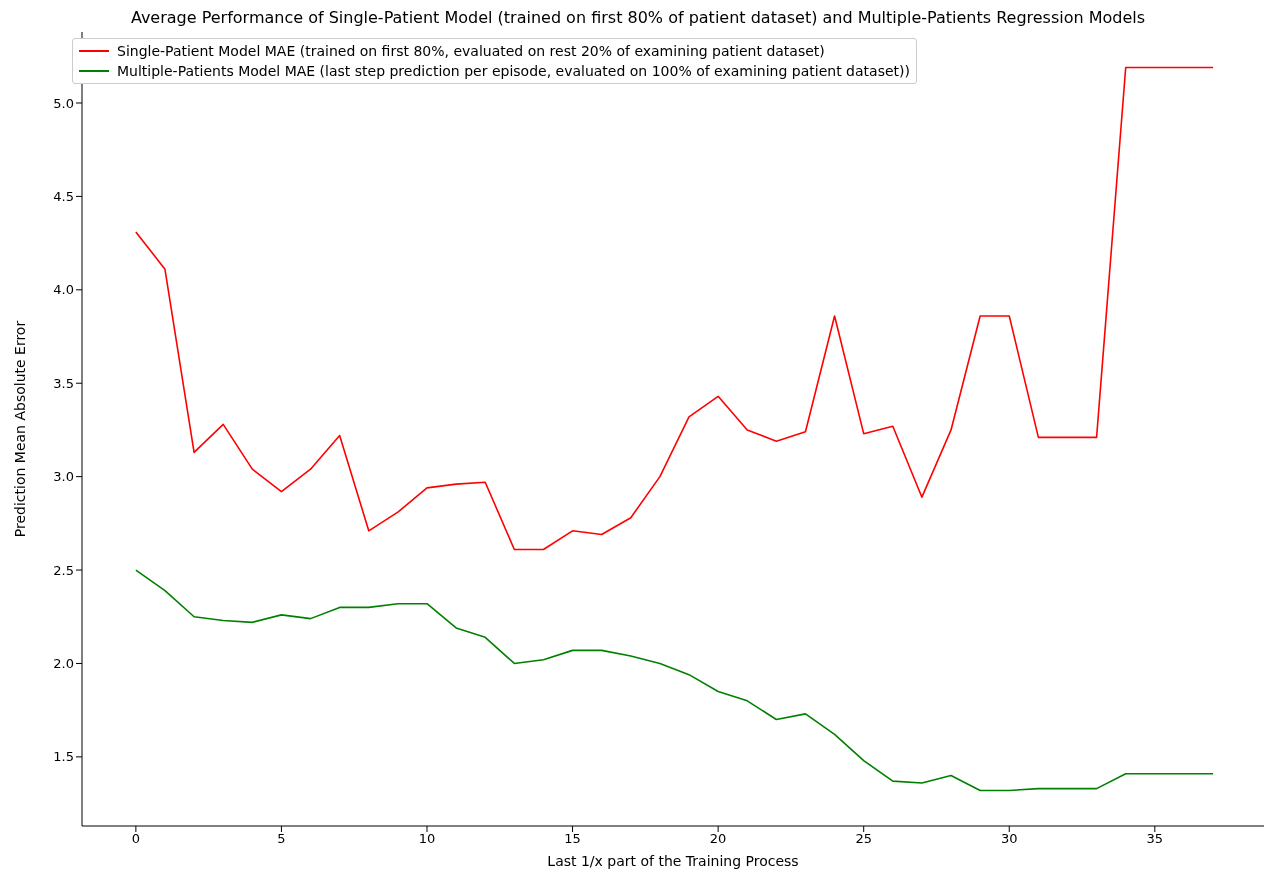  What do you see at coordinates (63, 477) in the screenshot?
I see `y-tick-label: 3.0` at bounding box center [63, 477].